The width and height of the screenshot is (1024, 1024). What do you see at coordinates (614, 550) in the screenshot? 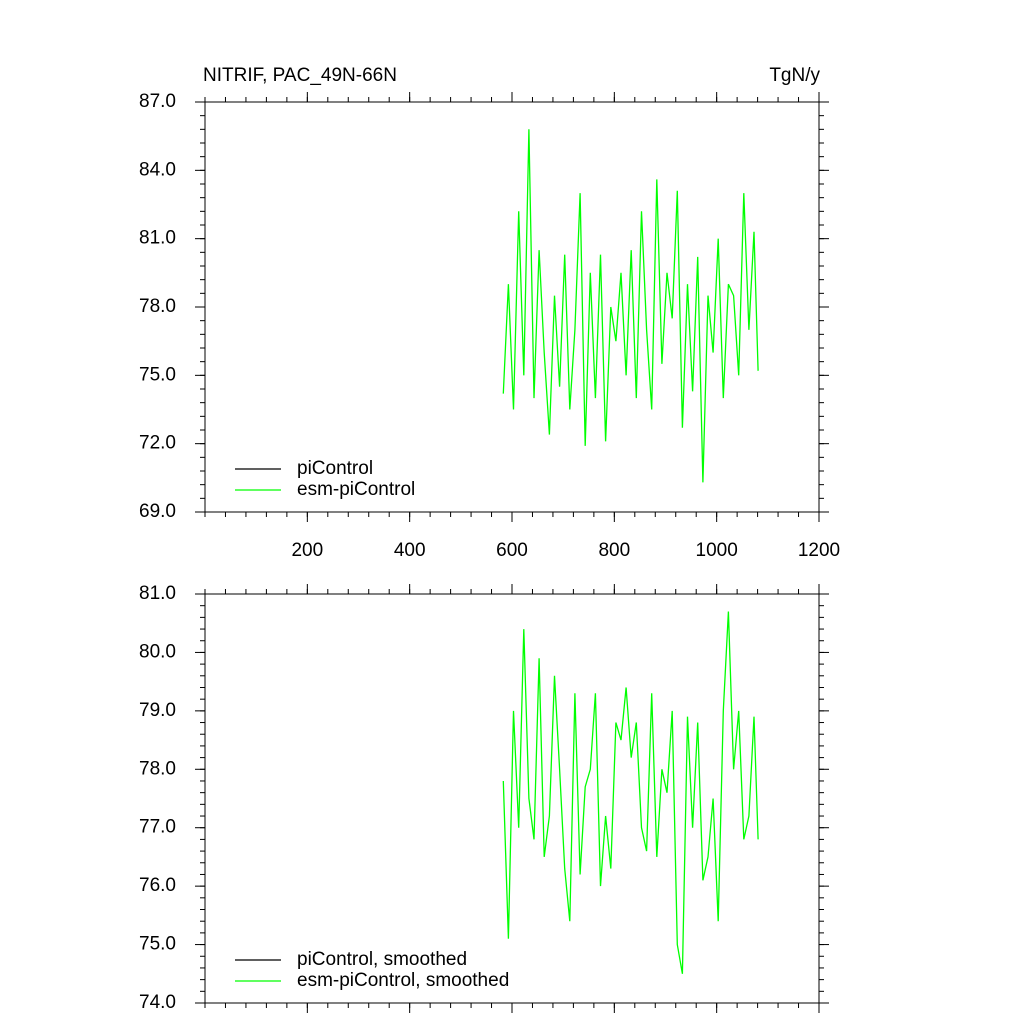
I see `x-tick-label: 800` at bounding box center [614, 550].